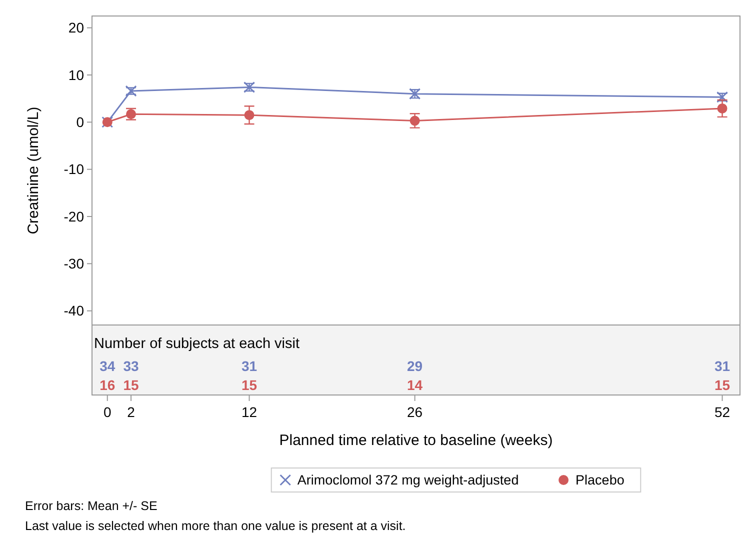 This screenshot has width=748, height=534. What do you see at coordinates (600, 480) in the screenshot?
I see `legend-label: Placebo` at bounding box center [600, 480].